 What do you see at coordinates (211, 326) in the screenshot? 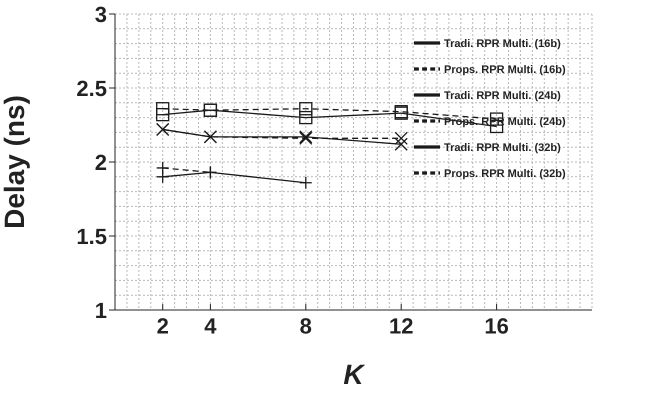
I see `x-tick-label: 4` at bounding box center [211, 326].